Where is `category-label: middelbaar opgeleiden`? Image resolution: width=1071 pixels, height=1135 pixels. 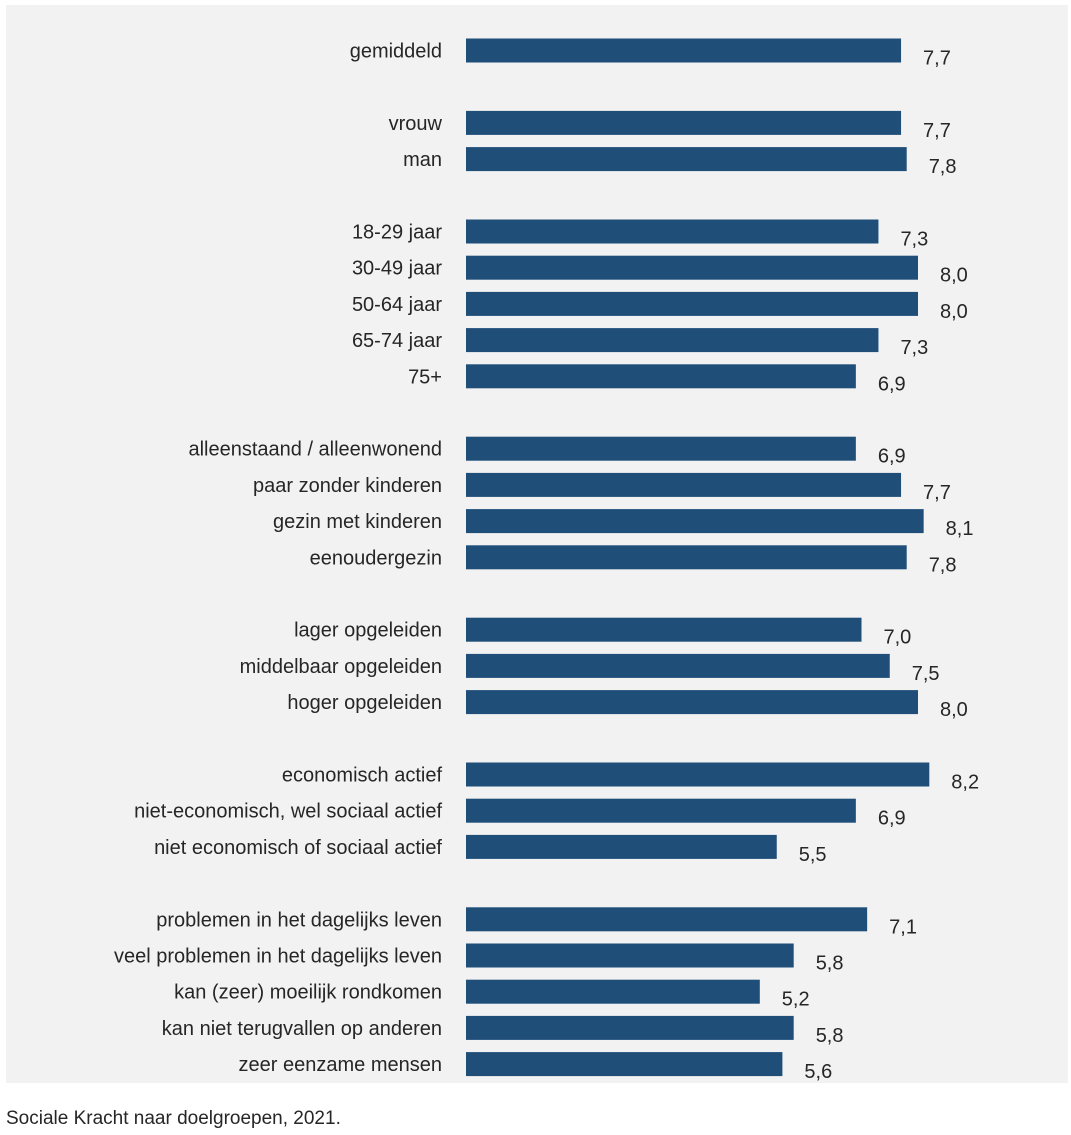
category-label: middelbaar opgeleiden is located at coordinates (341, 667).